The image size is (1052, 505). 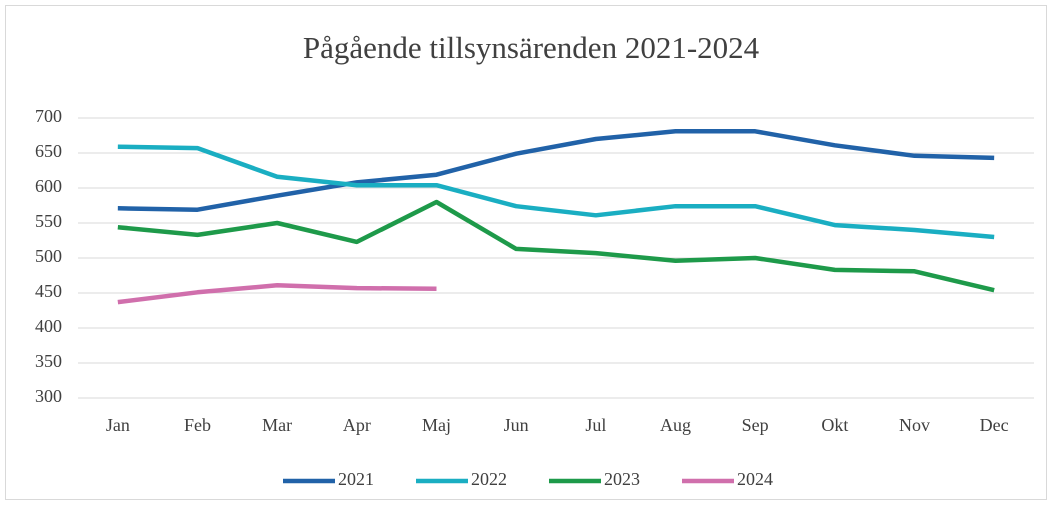 What do you see at coordinates (622, 479) in the screenshot?
I see `legend-label: 2023` at bounding box center [622, 479].